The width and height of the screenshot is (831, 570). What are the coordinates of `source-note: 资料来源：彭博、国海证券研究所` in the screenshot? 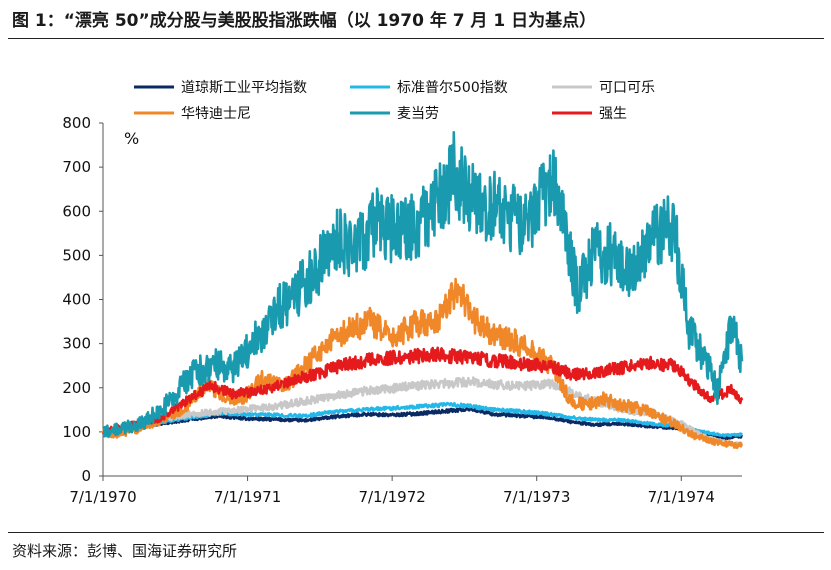 It's located at (125, 551).